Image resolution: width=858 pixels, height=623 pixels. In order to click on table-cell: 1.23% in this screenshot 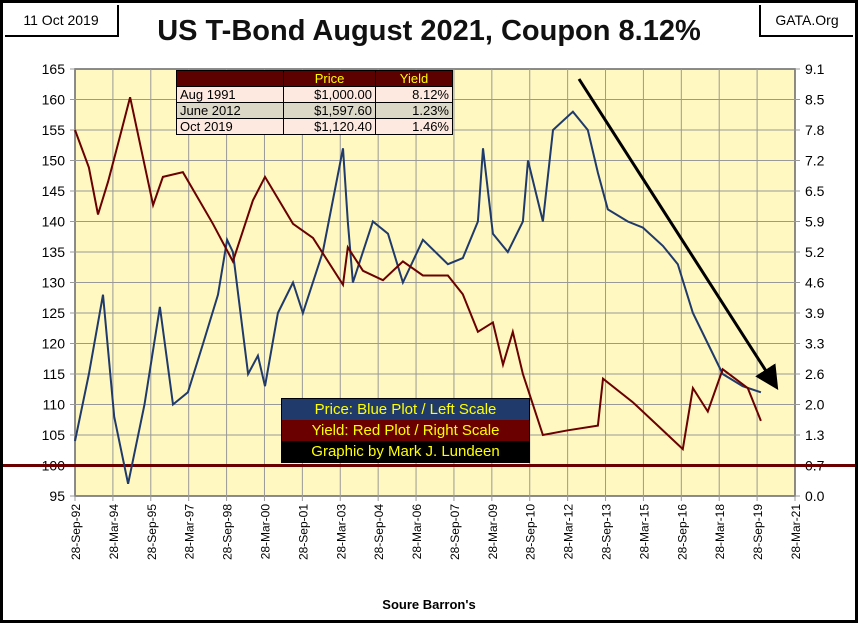, I will do `click(414, 110)`.